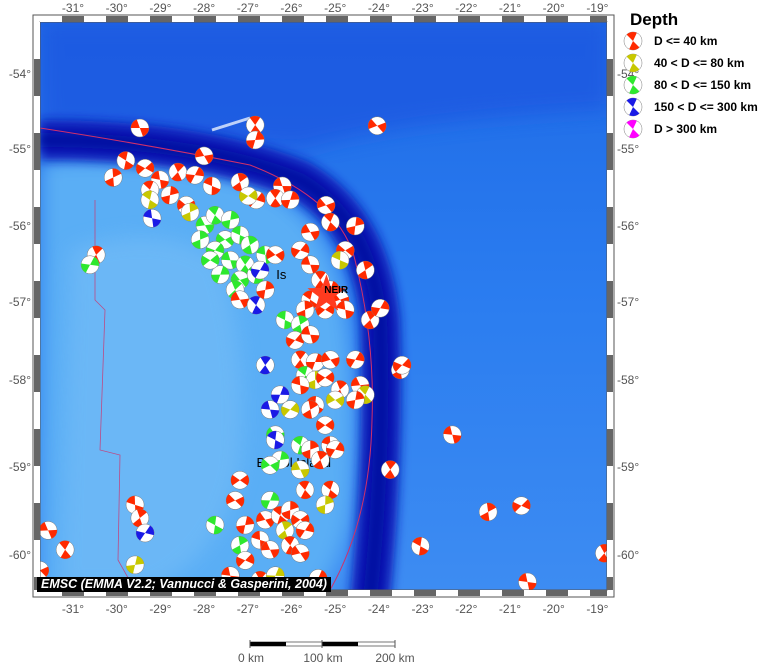  I want to click on legend-item: 40 < D <= 80 km, so click(690, 63).